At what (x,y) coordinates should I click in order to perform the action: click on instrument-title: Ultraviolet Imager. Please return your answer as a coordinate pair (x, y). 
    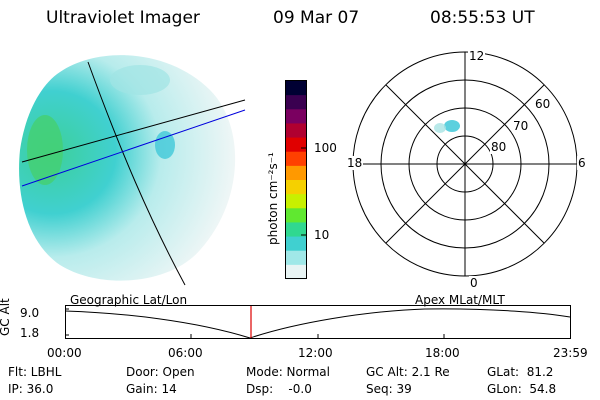
    Looking at the image, I should click on (123, 18).